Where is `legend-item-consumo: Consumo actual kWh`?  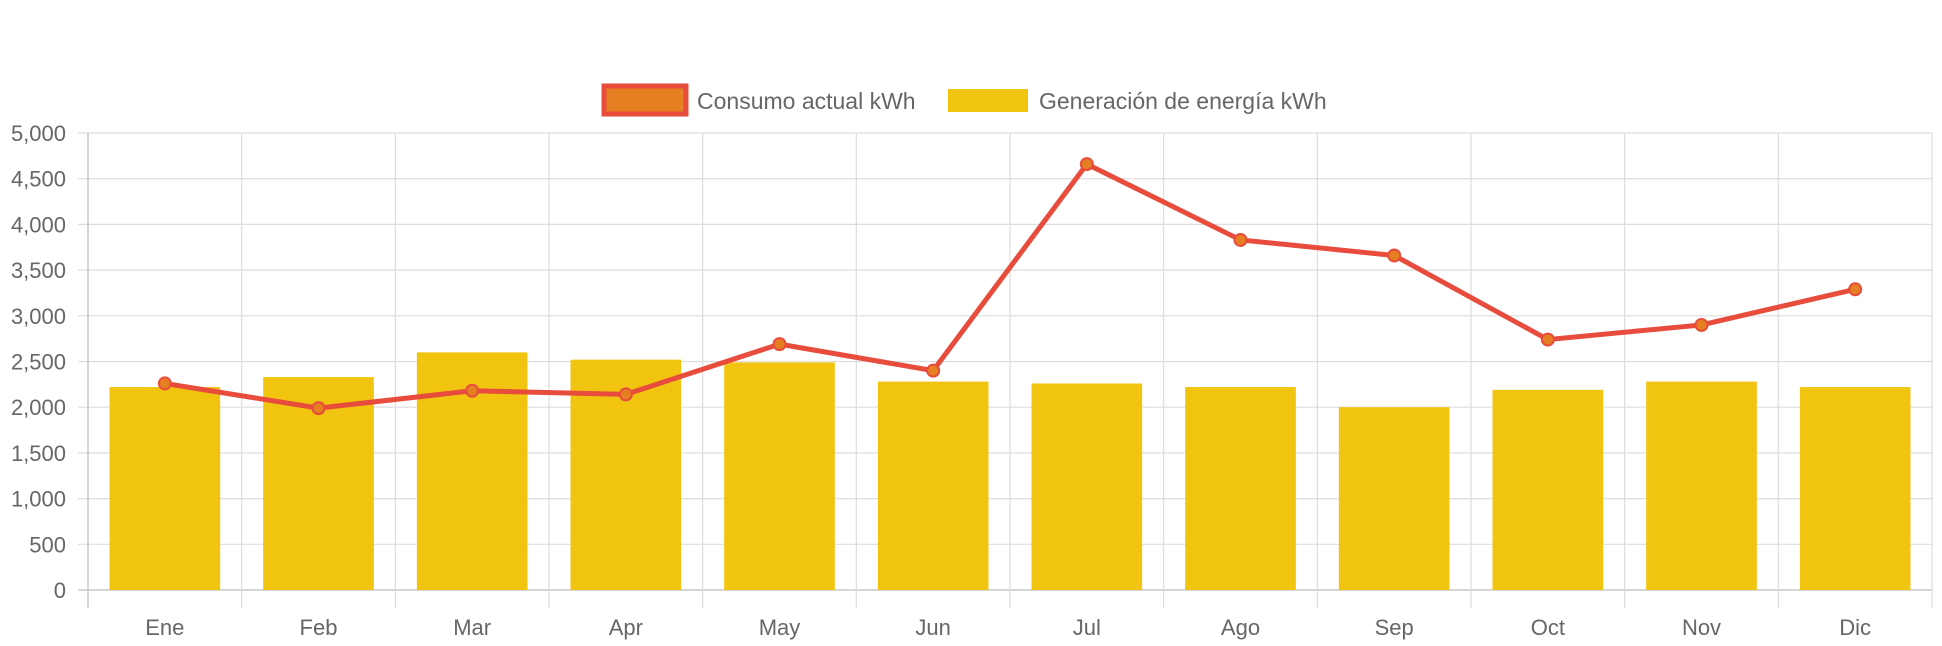 legend-item-consumo: Consumo actual kWh is located at coordinates (758, 100).